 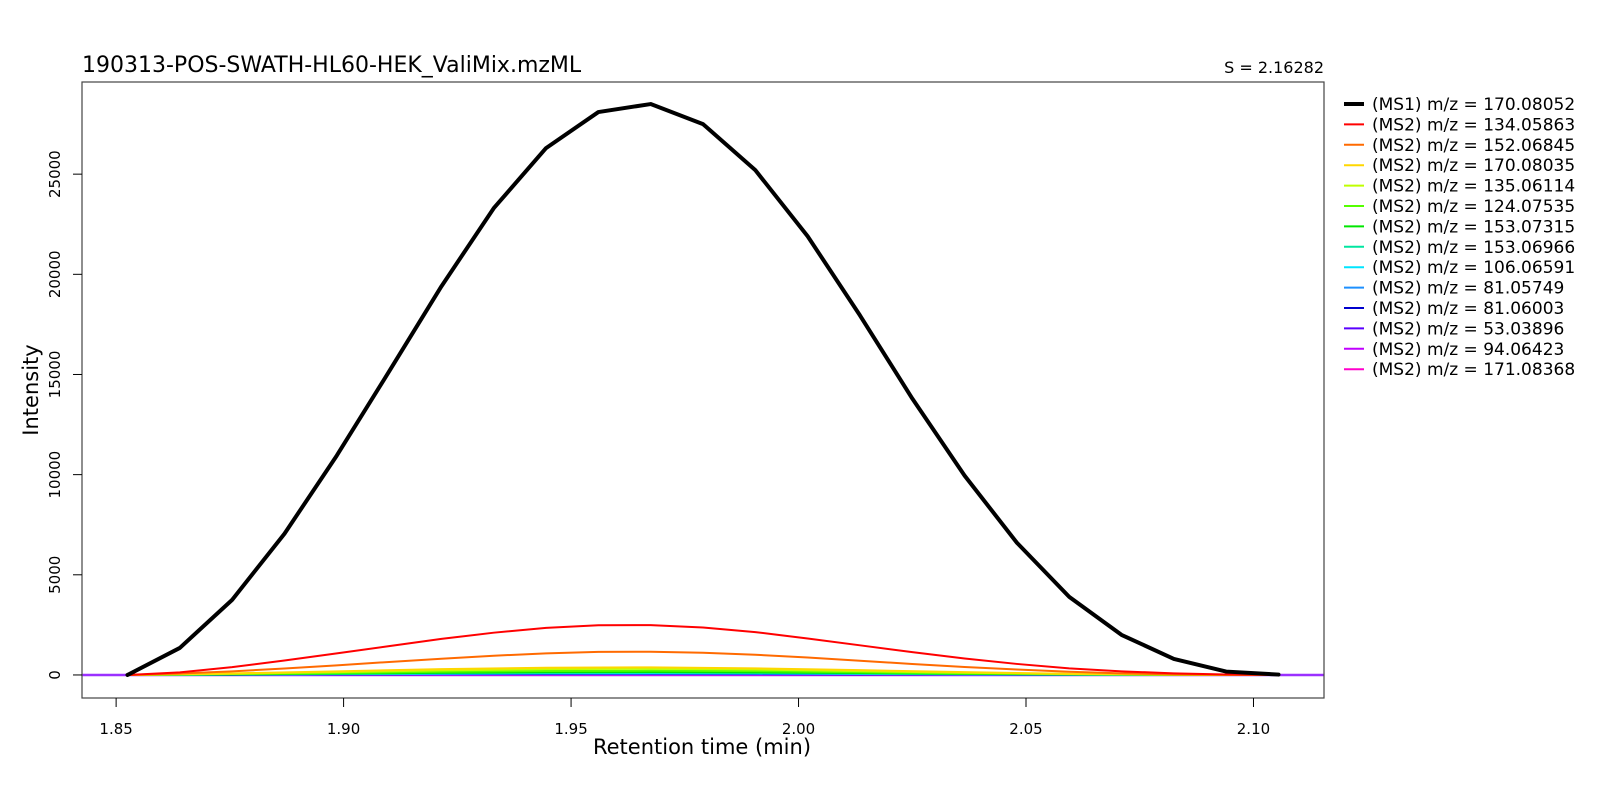 I want to click on x-tick-label: 1.95, so click(x=570, y=729).